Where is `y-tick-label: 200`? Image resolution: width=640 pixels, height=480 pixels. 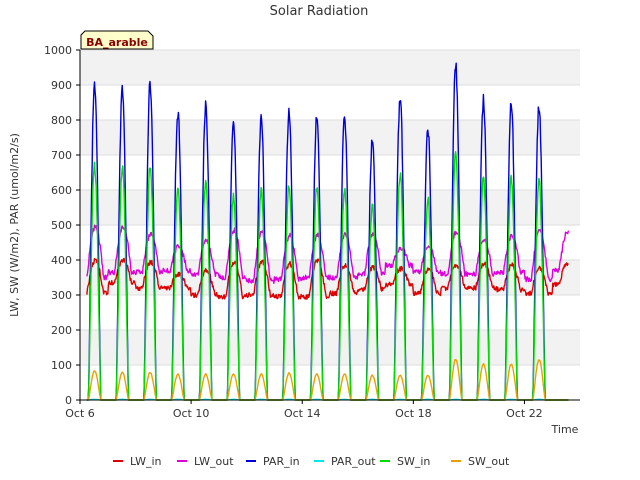
y-tick-label: 200 is located at coordinates (61, 330).